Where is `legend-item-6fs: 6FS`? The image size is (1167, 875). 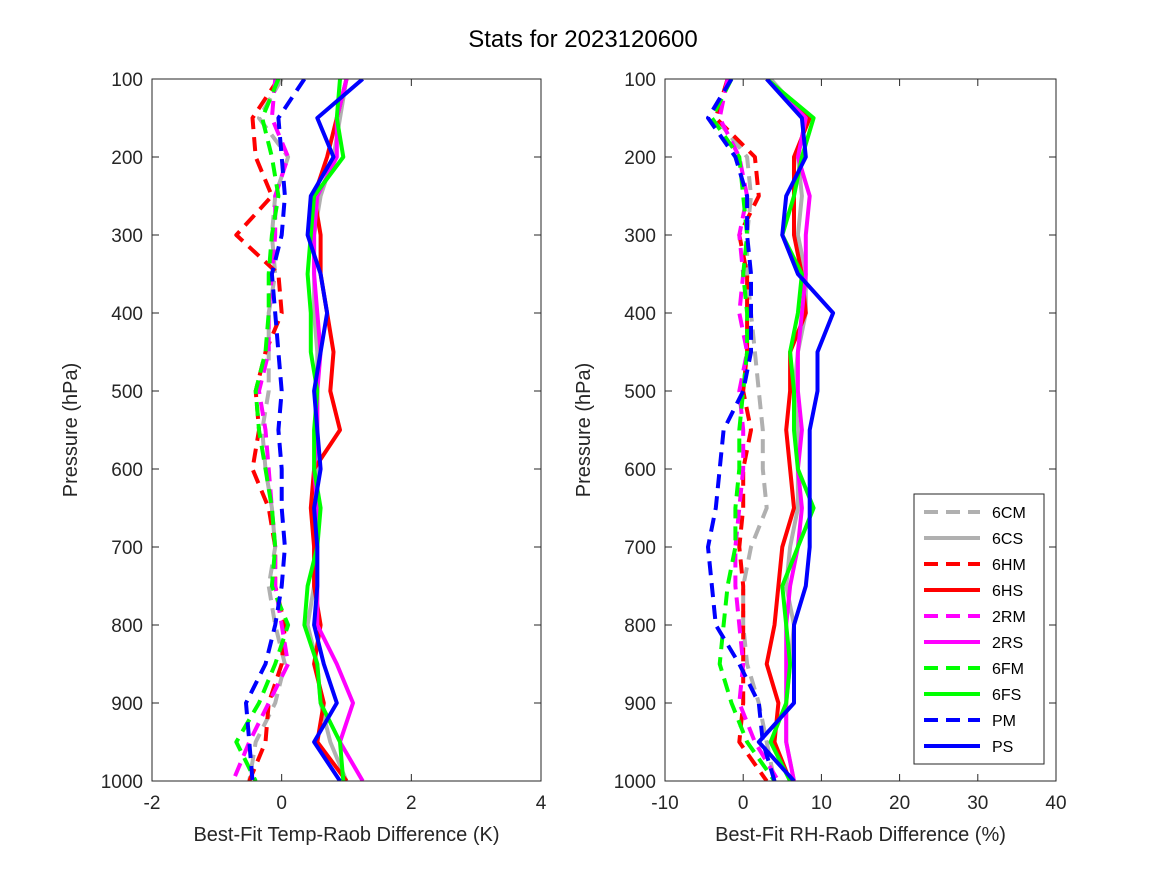
legend-item-6fs: 6FS is located at coordinates (972, 695).